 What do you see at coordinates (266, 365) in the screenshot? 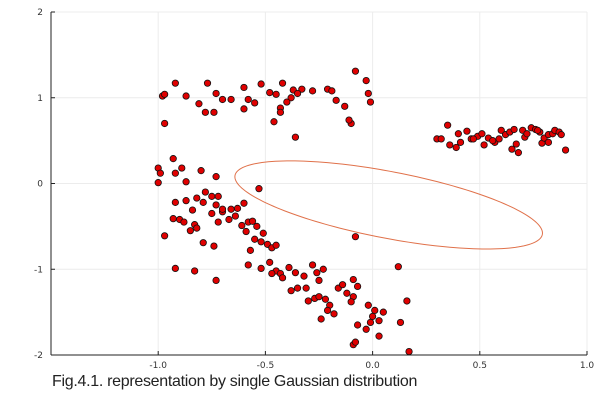
I see `x-tick-label: -0.5` at bounding box center [266, 365].